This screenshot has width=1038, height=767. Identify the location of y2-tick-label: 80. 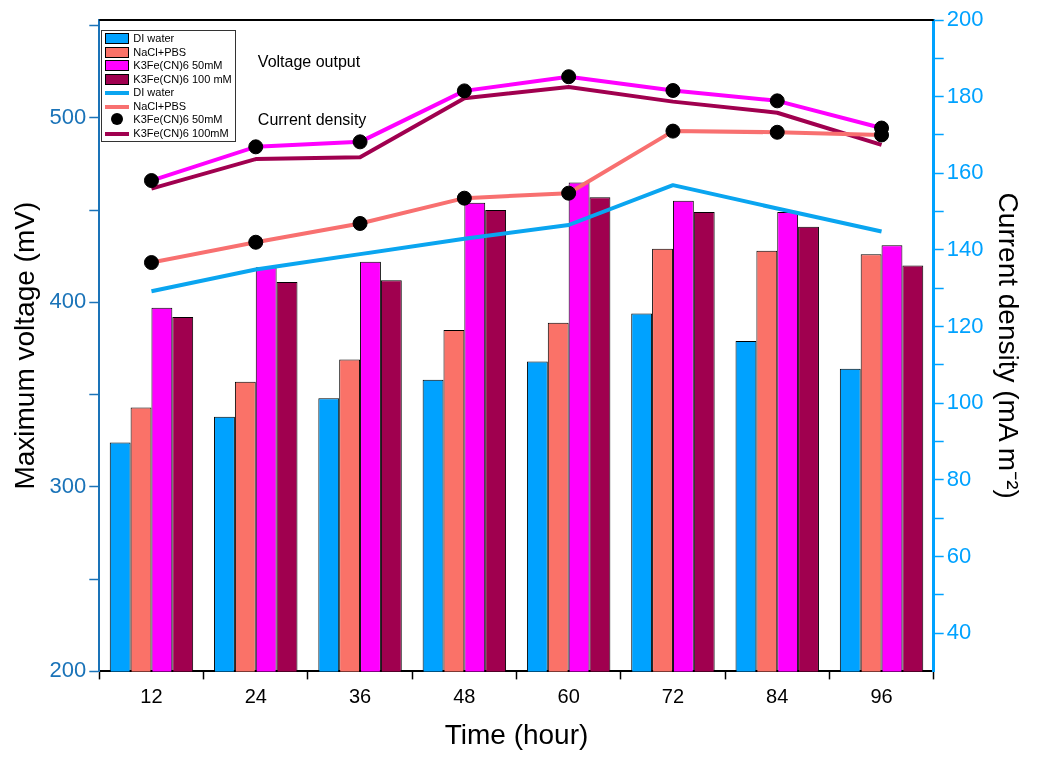
(959, 478).